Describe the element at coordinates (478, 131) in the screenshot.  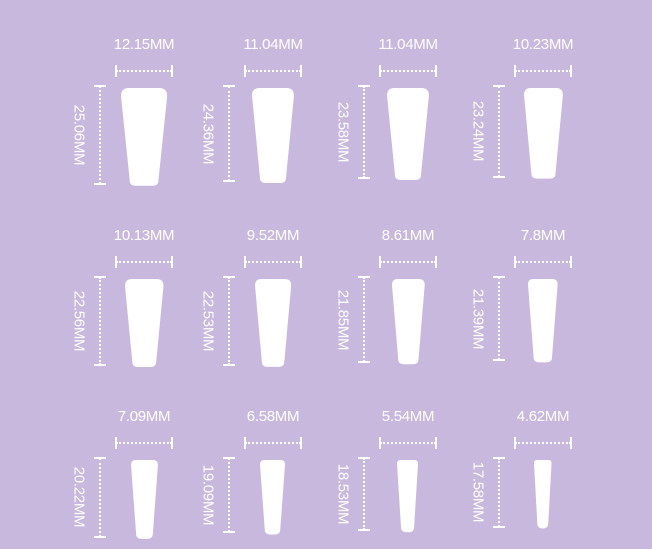
I see `length-label: 23.24MM` at that location.